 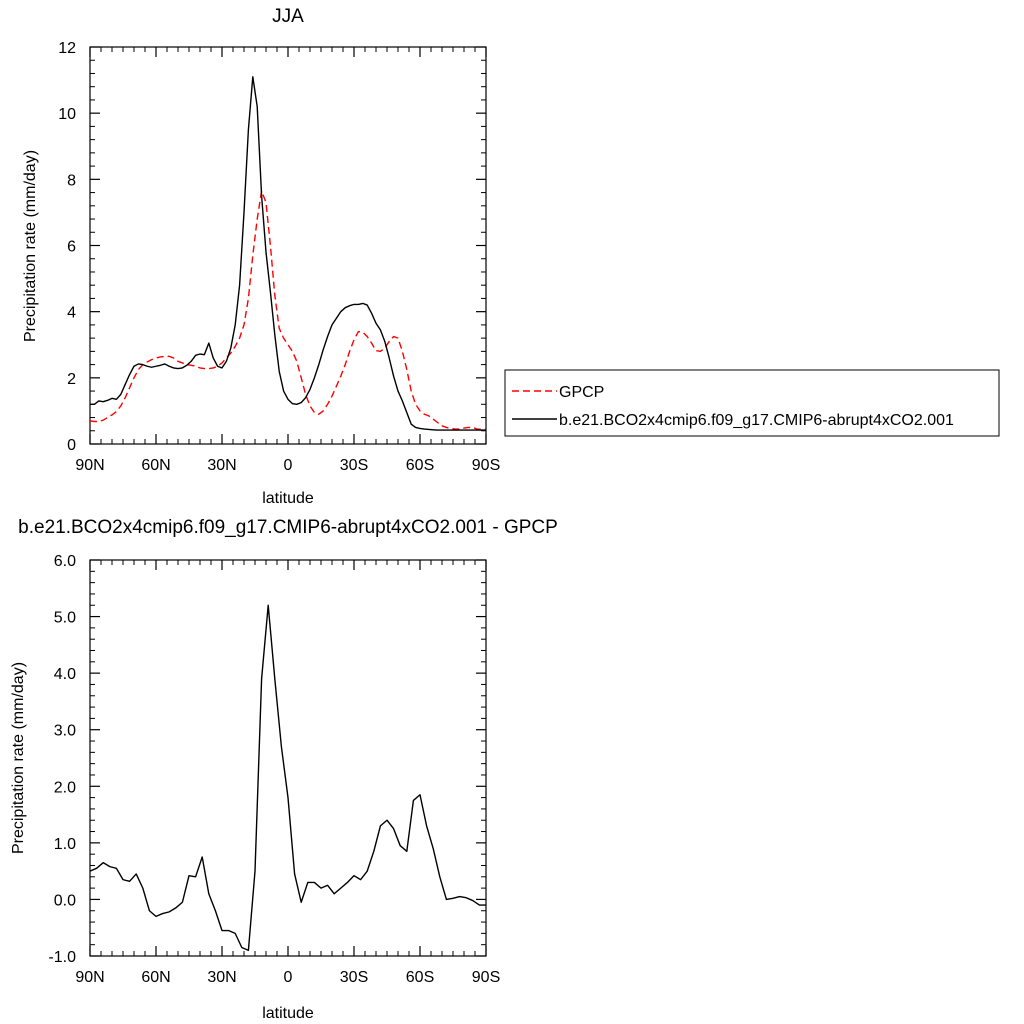 I want to click on bottom-y-axis-label: Precipitation rate (mm/day), so click(x=18, y=758).